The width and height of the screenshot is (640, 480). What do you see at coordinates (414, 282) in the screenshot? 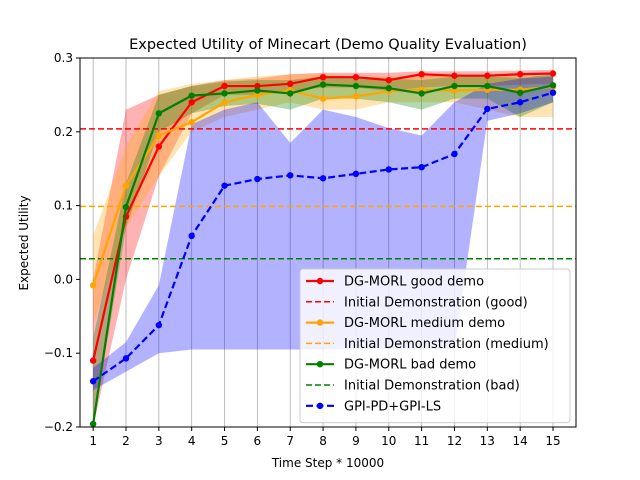
I see `legend-label: DG-MORL good demo` at bounding box center [414, 282].